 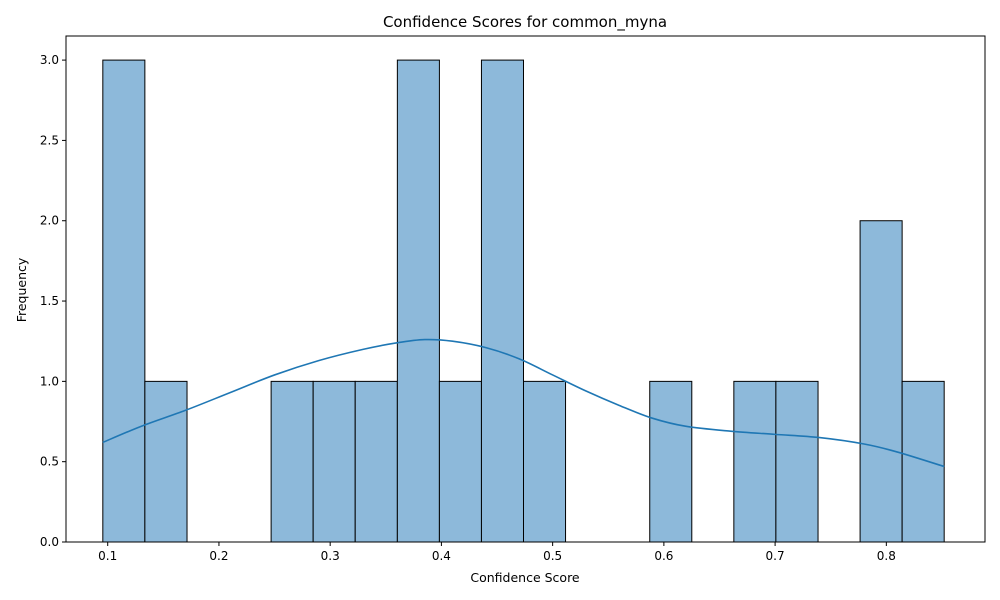 I want to click on y-axis-label: Frequency, so click(x=21, y=289).